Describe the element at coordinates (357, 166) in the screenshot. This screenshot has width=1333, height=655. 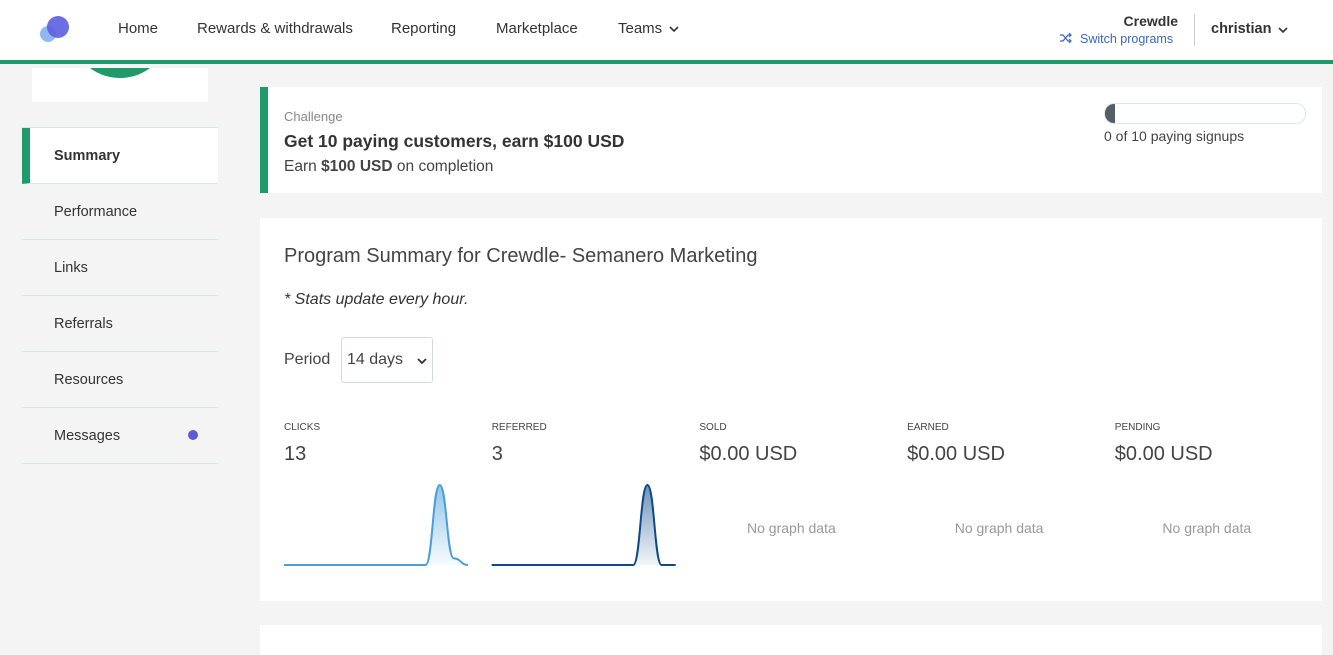
I see `text: $100 USD` at that location.